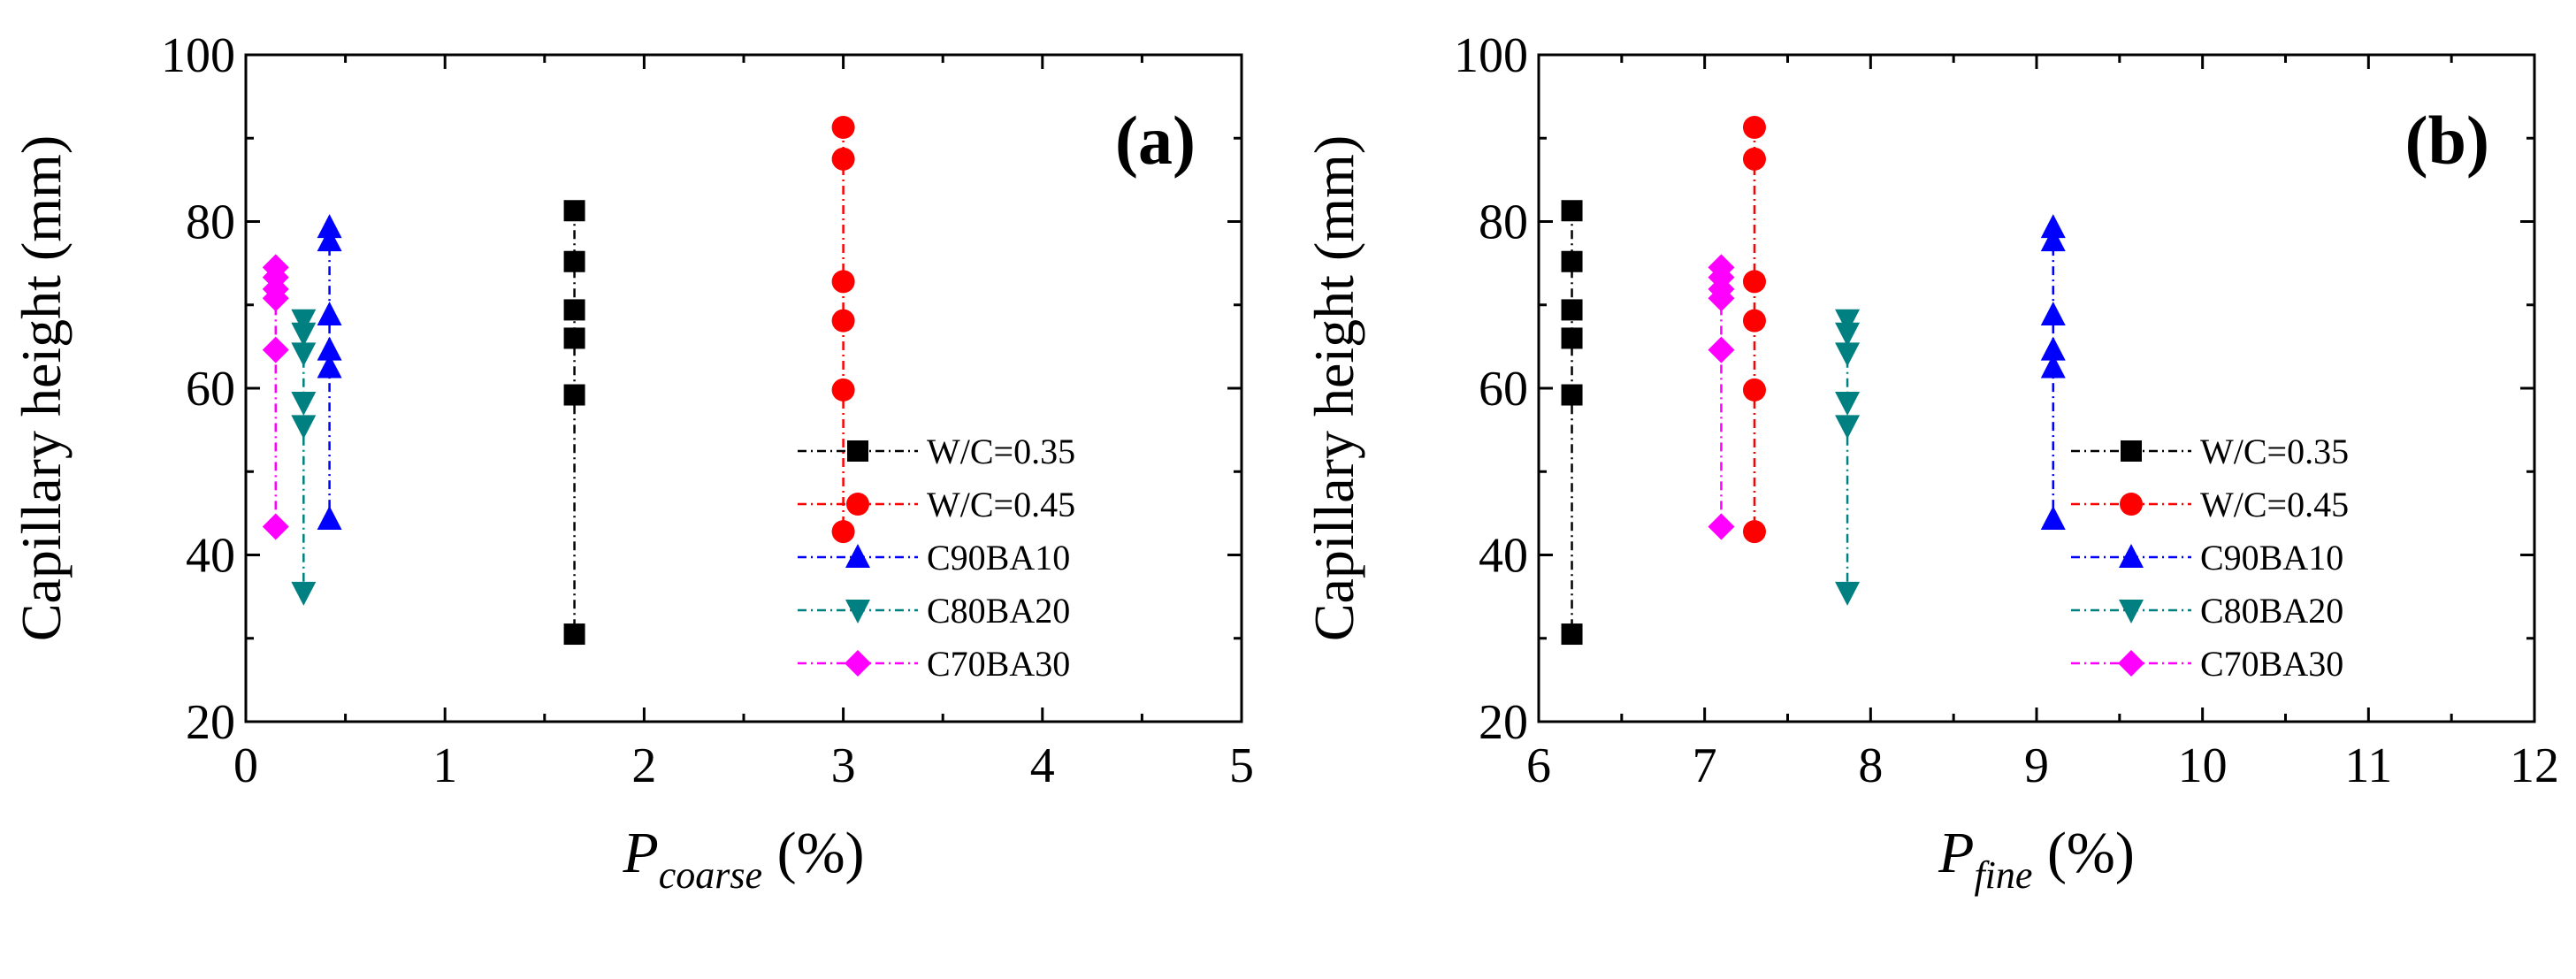 The height and width of the screenshot is (979, 2576). I want to click on y-tick-label-1-4: 100, so click(1491, 55).